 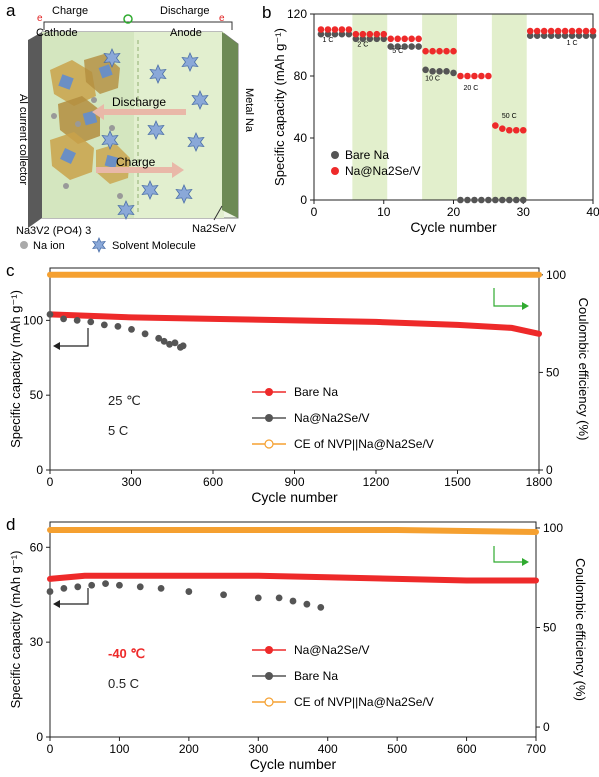 I want to click on panel-a: a Charge Discharge e e Cathode Anode, so click(x=130, y=127).